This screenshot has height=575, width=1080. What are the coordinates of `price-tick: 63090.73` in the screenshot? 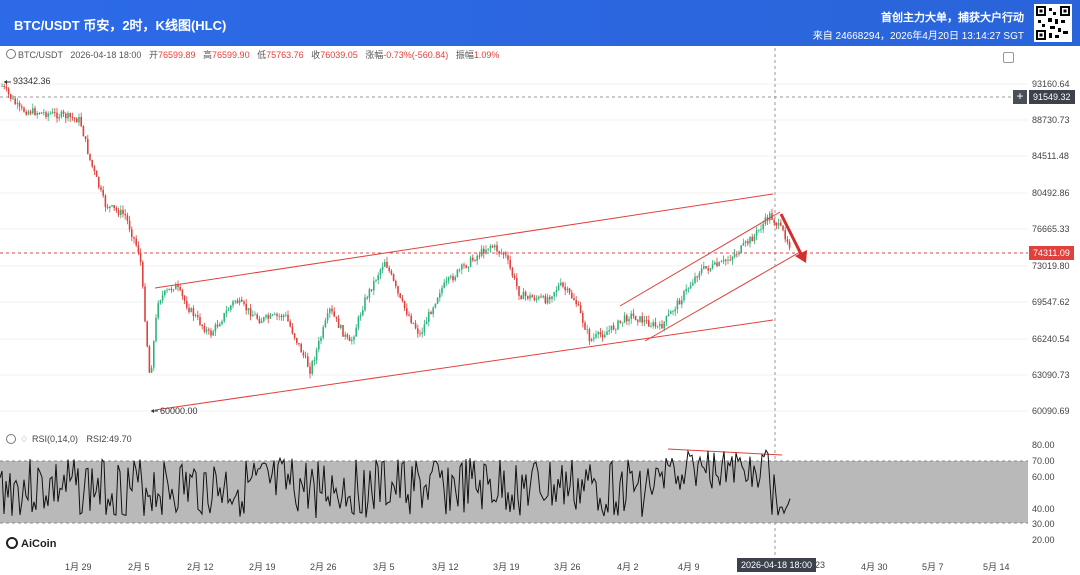 It's located at (1051, 375).